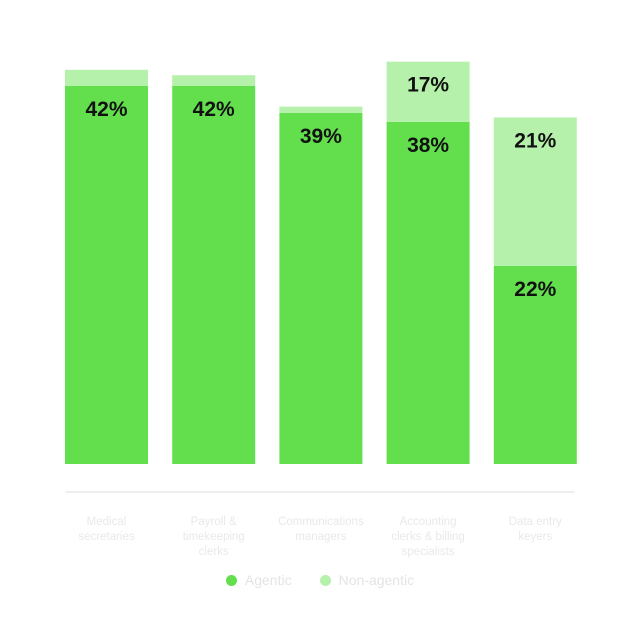 Image resolution: width=640 pixels, height=640 pixels. Describe the element at coordinates (268, 580) in the screenshot. I see `legend-label-agentic: Agentic` at that location.